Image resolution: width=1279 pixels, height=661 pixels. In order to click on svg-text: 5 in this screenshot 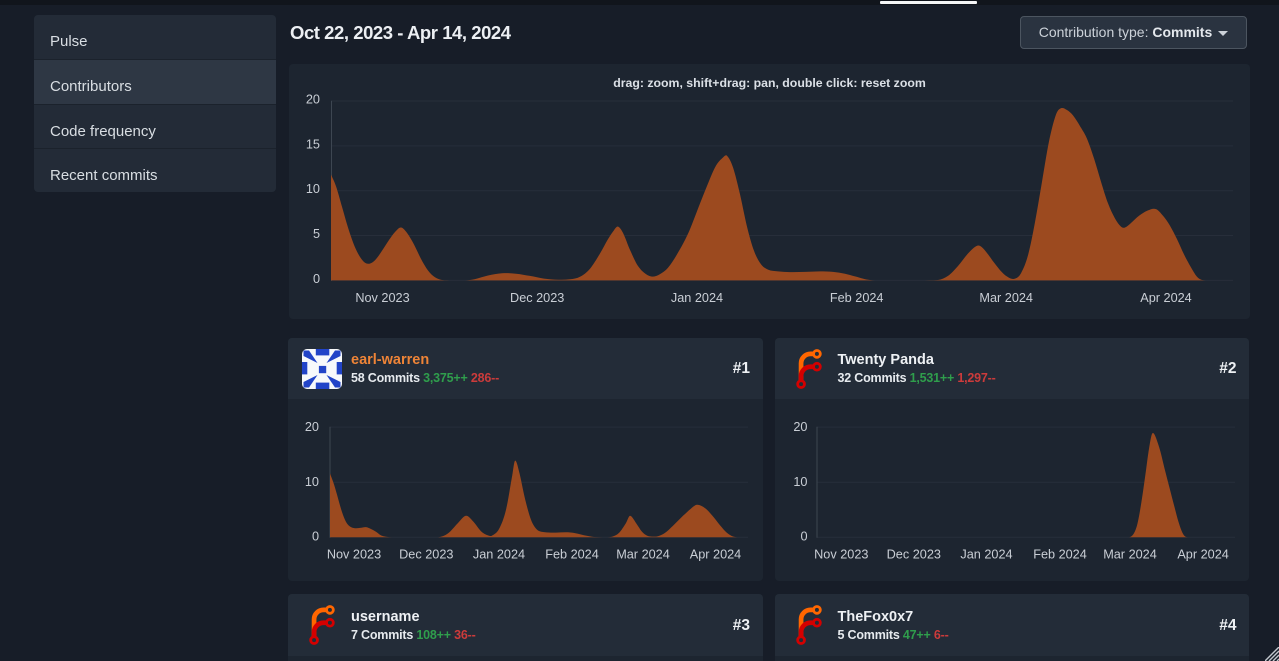, I will do `click(316, 234)`.